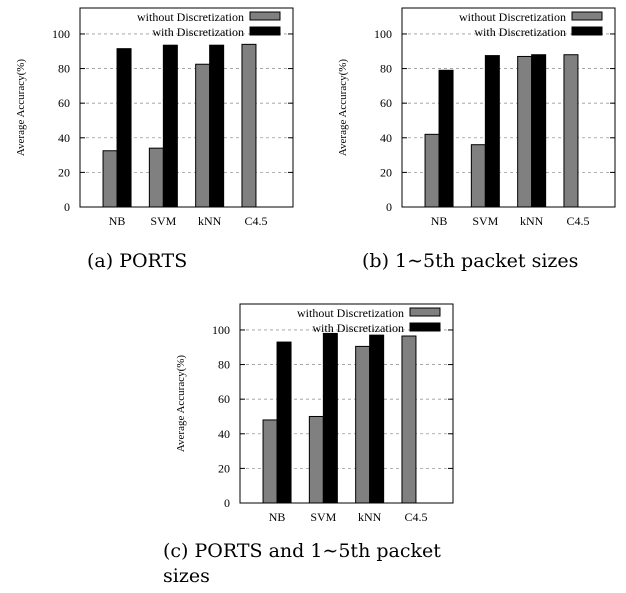  What do you see at coordinates (302, 563) in the screenshot?
I see `caption-c: (c) PORTS and 1∼5th packet sizes` at bounding box center [302, 563].